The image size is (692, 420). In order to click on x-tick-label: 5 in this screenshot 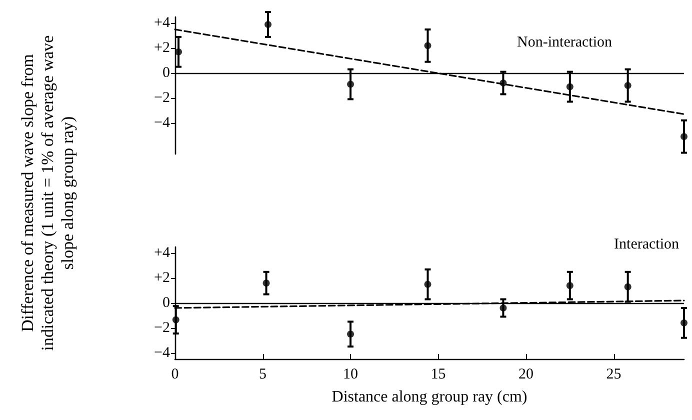, I will do `click(263, 374)`.